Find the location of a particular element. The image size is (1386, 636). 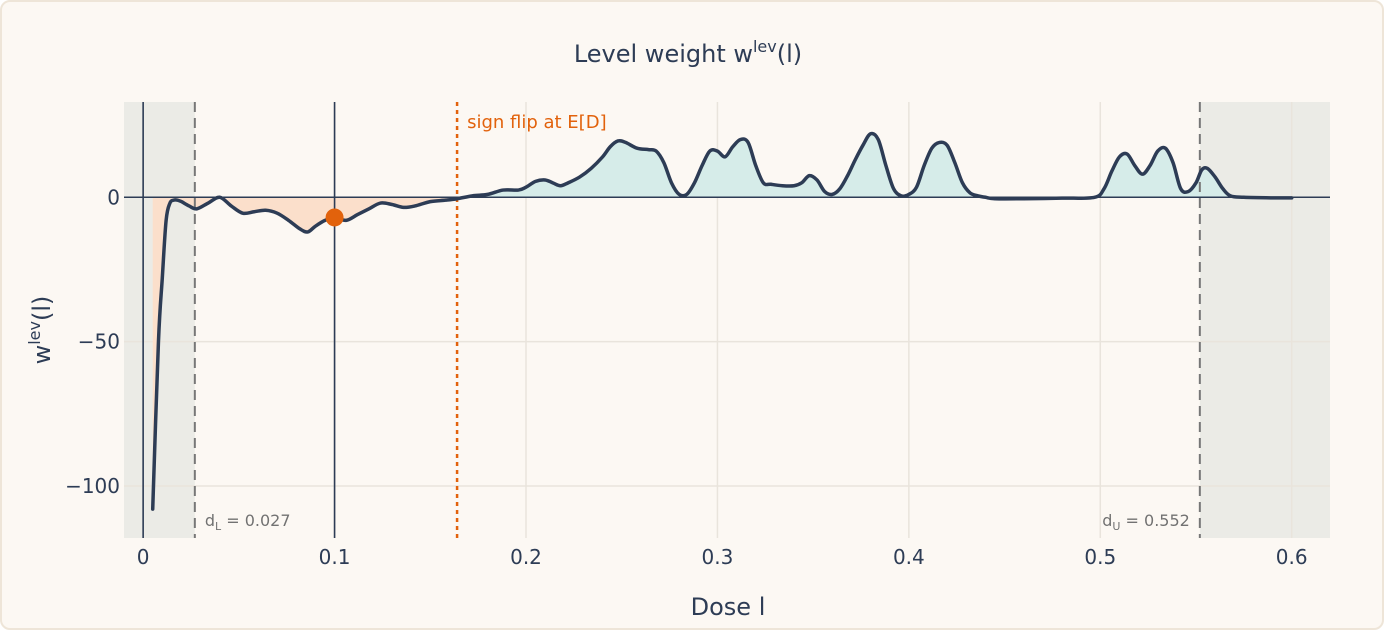

x-axis-title: Dose l is located at coordinates (728, 607).